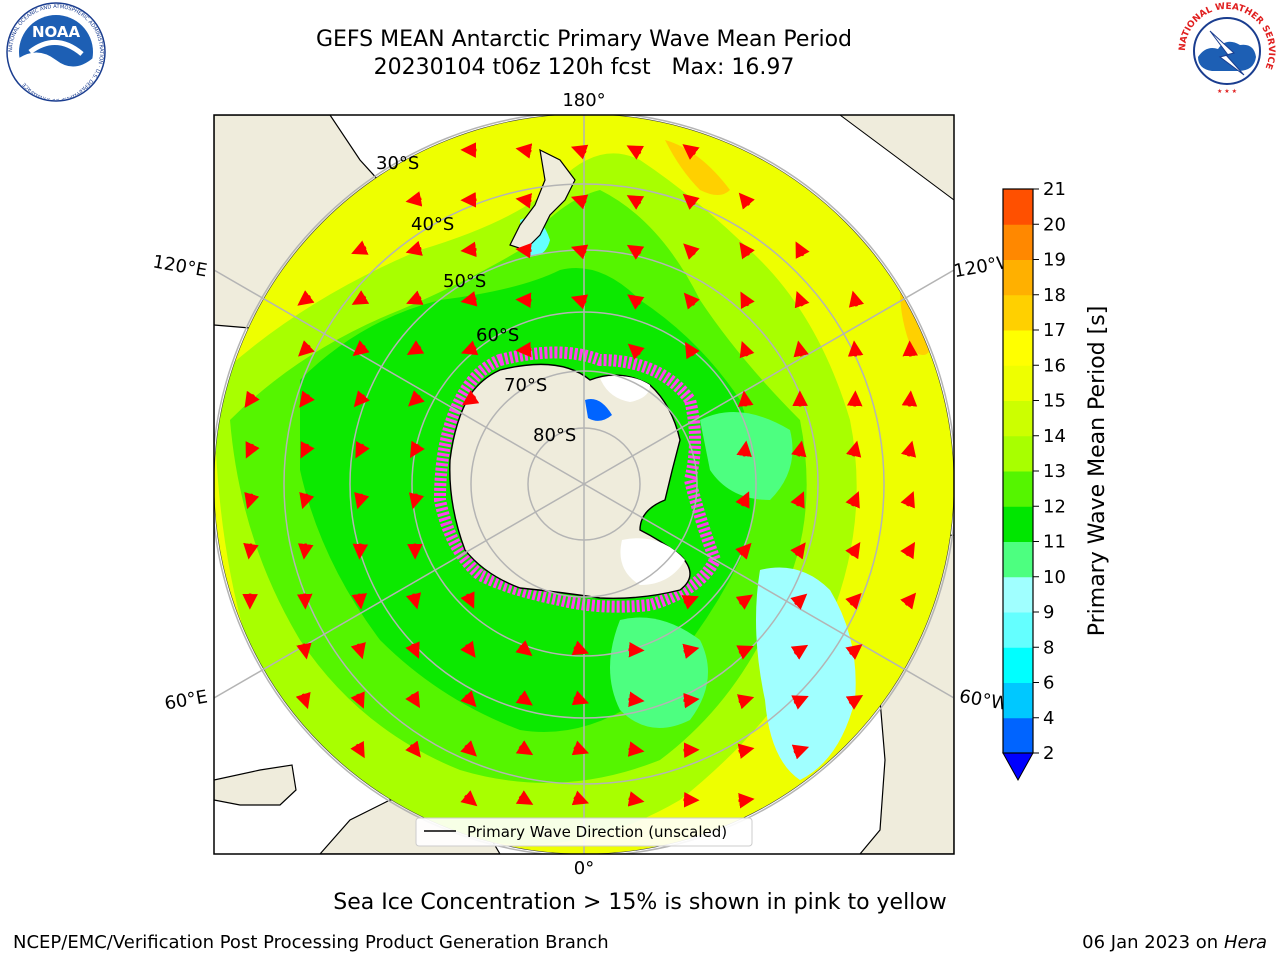 The image size is (1280, 960). What do you see at coordinates (1048, 683) in the screenshot?
I see `colorbar-tick-label: 6` at bounding box center [1048, 683].